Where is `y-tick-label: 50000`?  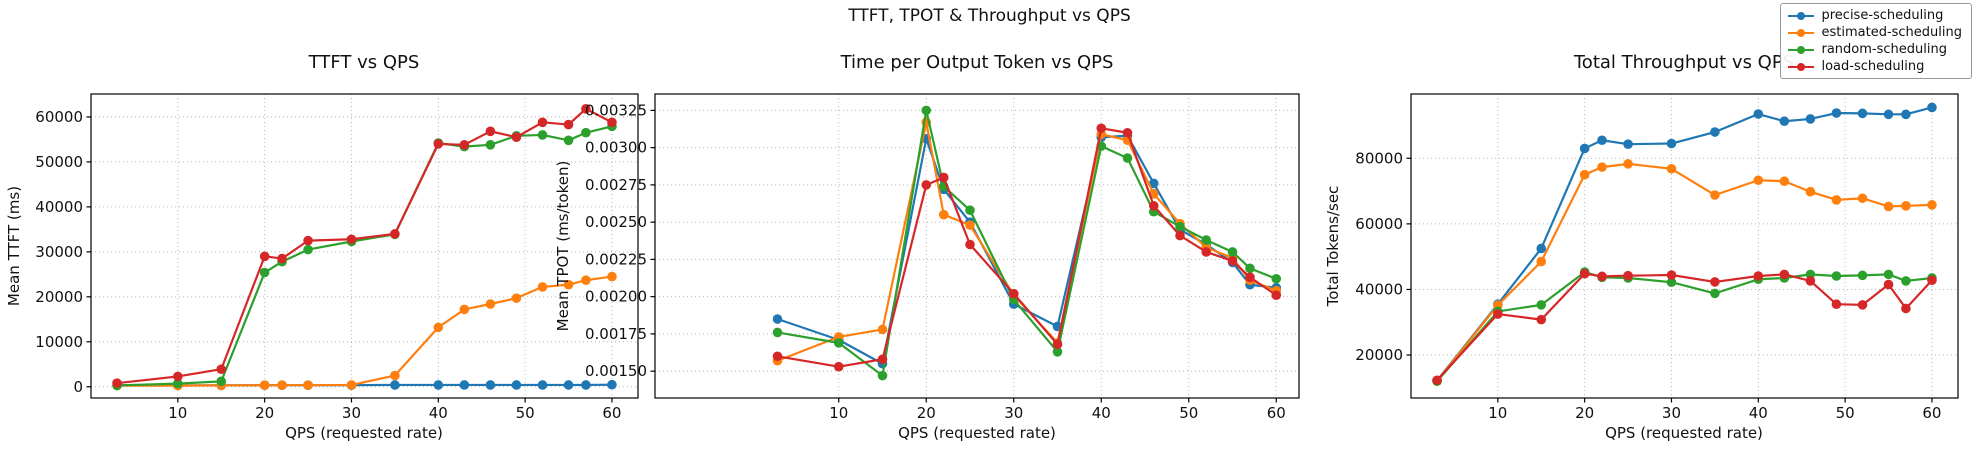 y-tick-label: 50000 is located at coordinates (59, 162).